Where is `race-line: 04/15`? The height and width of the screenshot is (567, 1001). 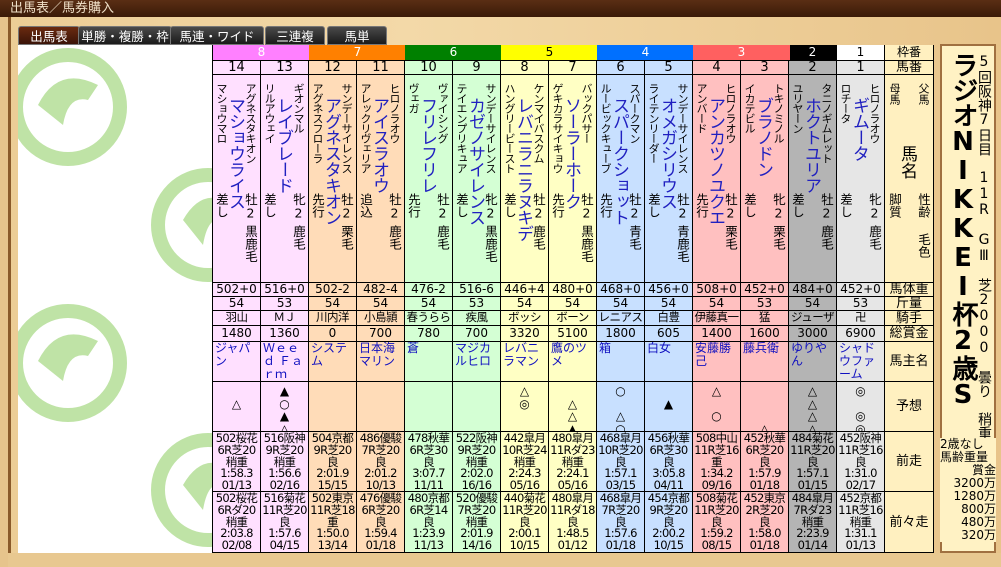 race-line: 04/15 is located at coordinates (284, 545).